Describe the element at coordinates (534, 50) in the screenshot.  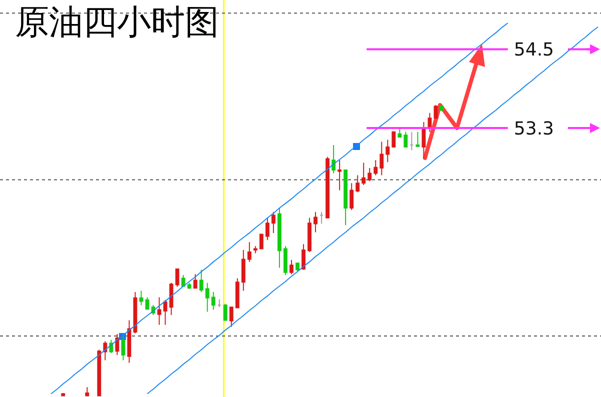
I see `y-tick-label: 54.5` at that location.